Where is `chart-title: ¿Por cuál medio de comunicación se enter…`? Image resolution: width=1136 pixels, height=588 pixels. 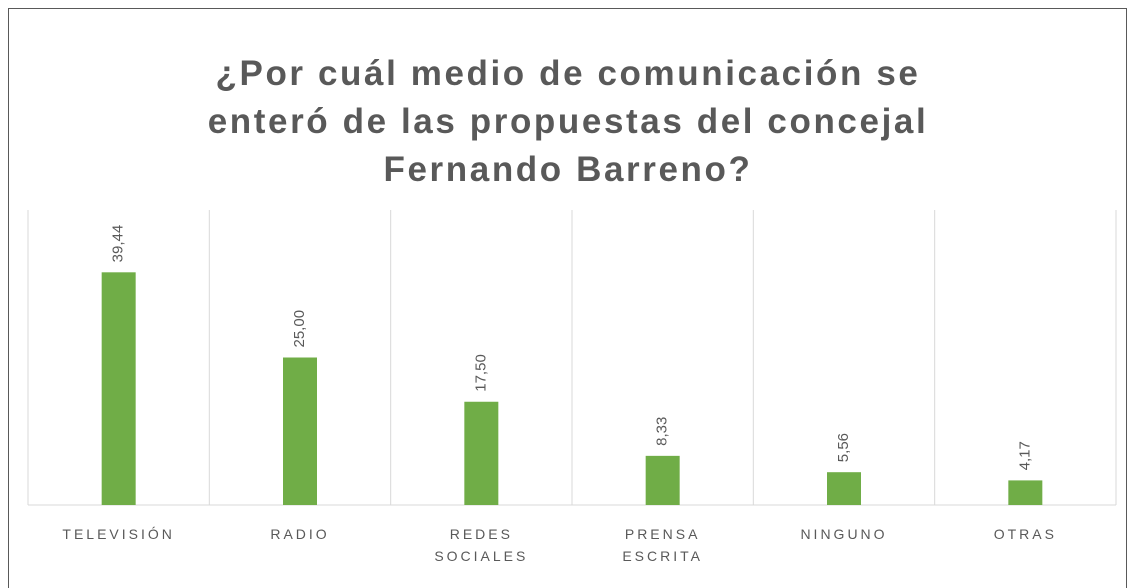 chart-title: ¿Por cuál medio de comunicación se enter… is located at coordinates (568, 121).